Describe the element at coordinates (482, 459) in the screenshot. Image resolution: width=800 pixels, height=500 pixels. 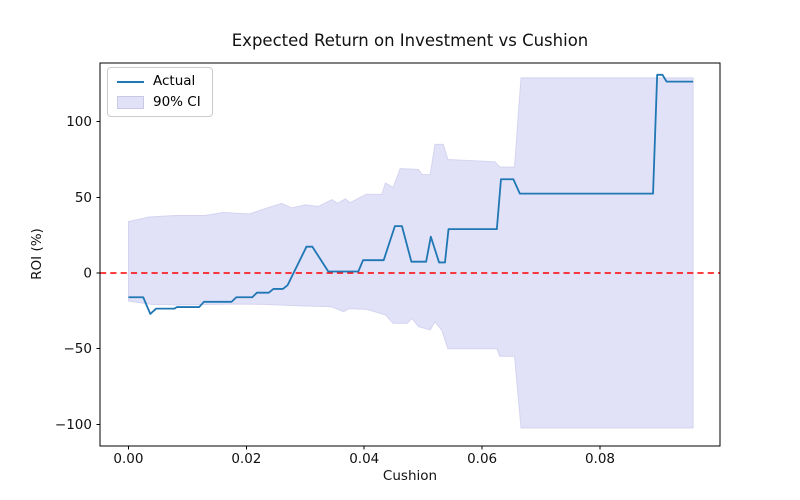
I see `x-tick-label: 0.06` at that location.